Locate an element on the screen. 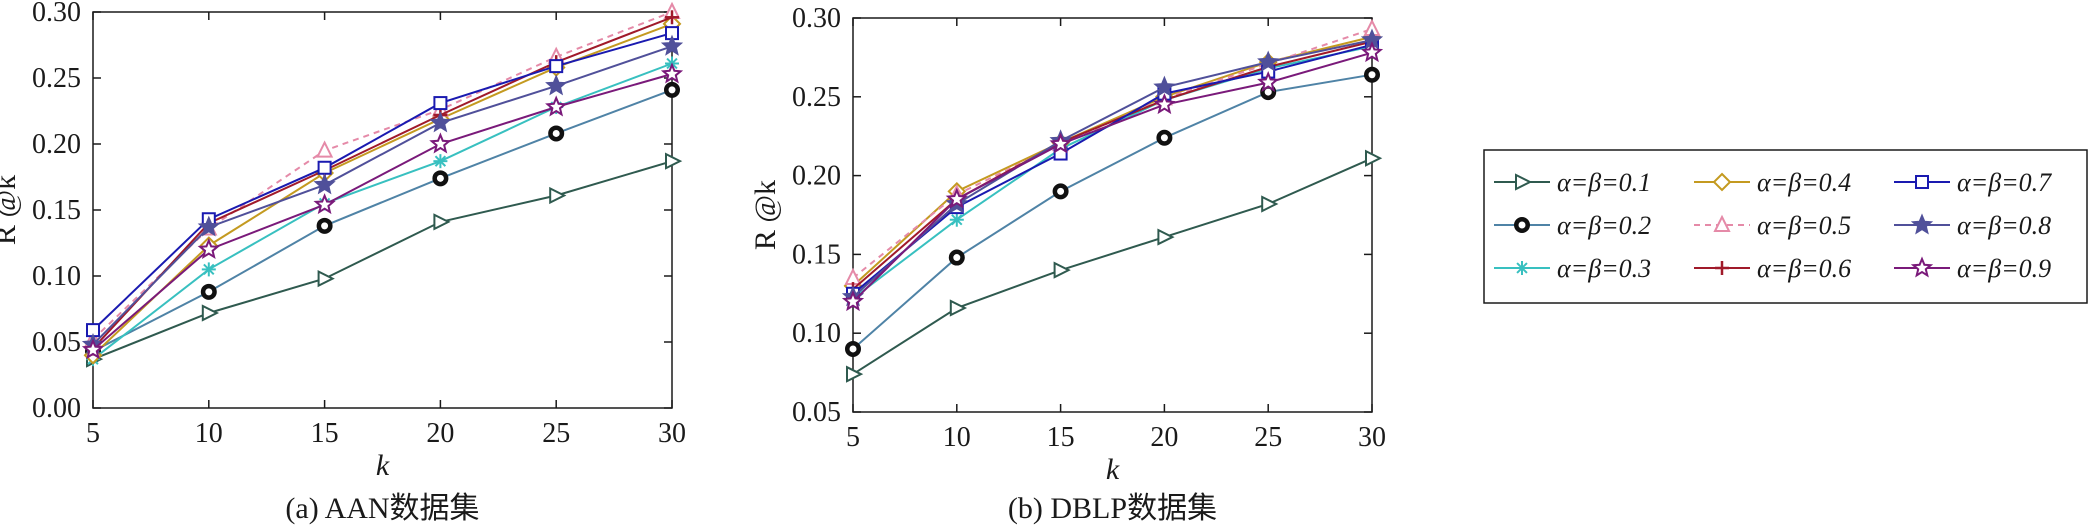  y-tick-label: 0.00 is located at coordinates (56, 408).